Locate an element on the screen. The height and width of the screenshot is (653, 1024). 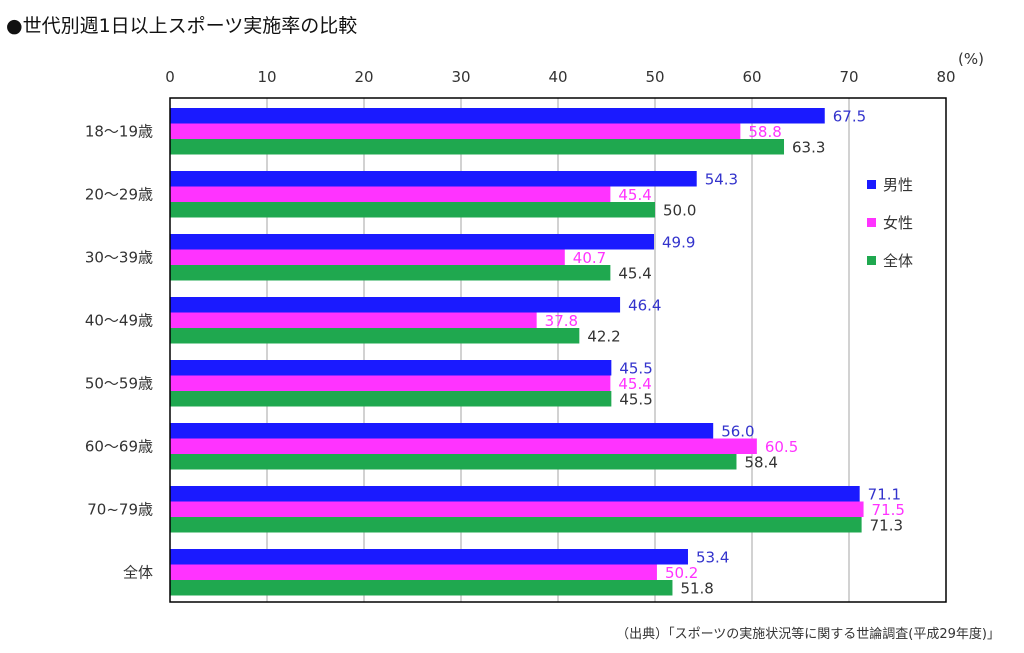
data-label: 67.5 is located at coordinates (849, 117).